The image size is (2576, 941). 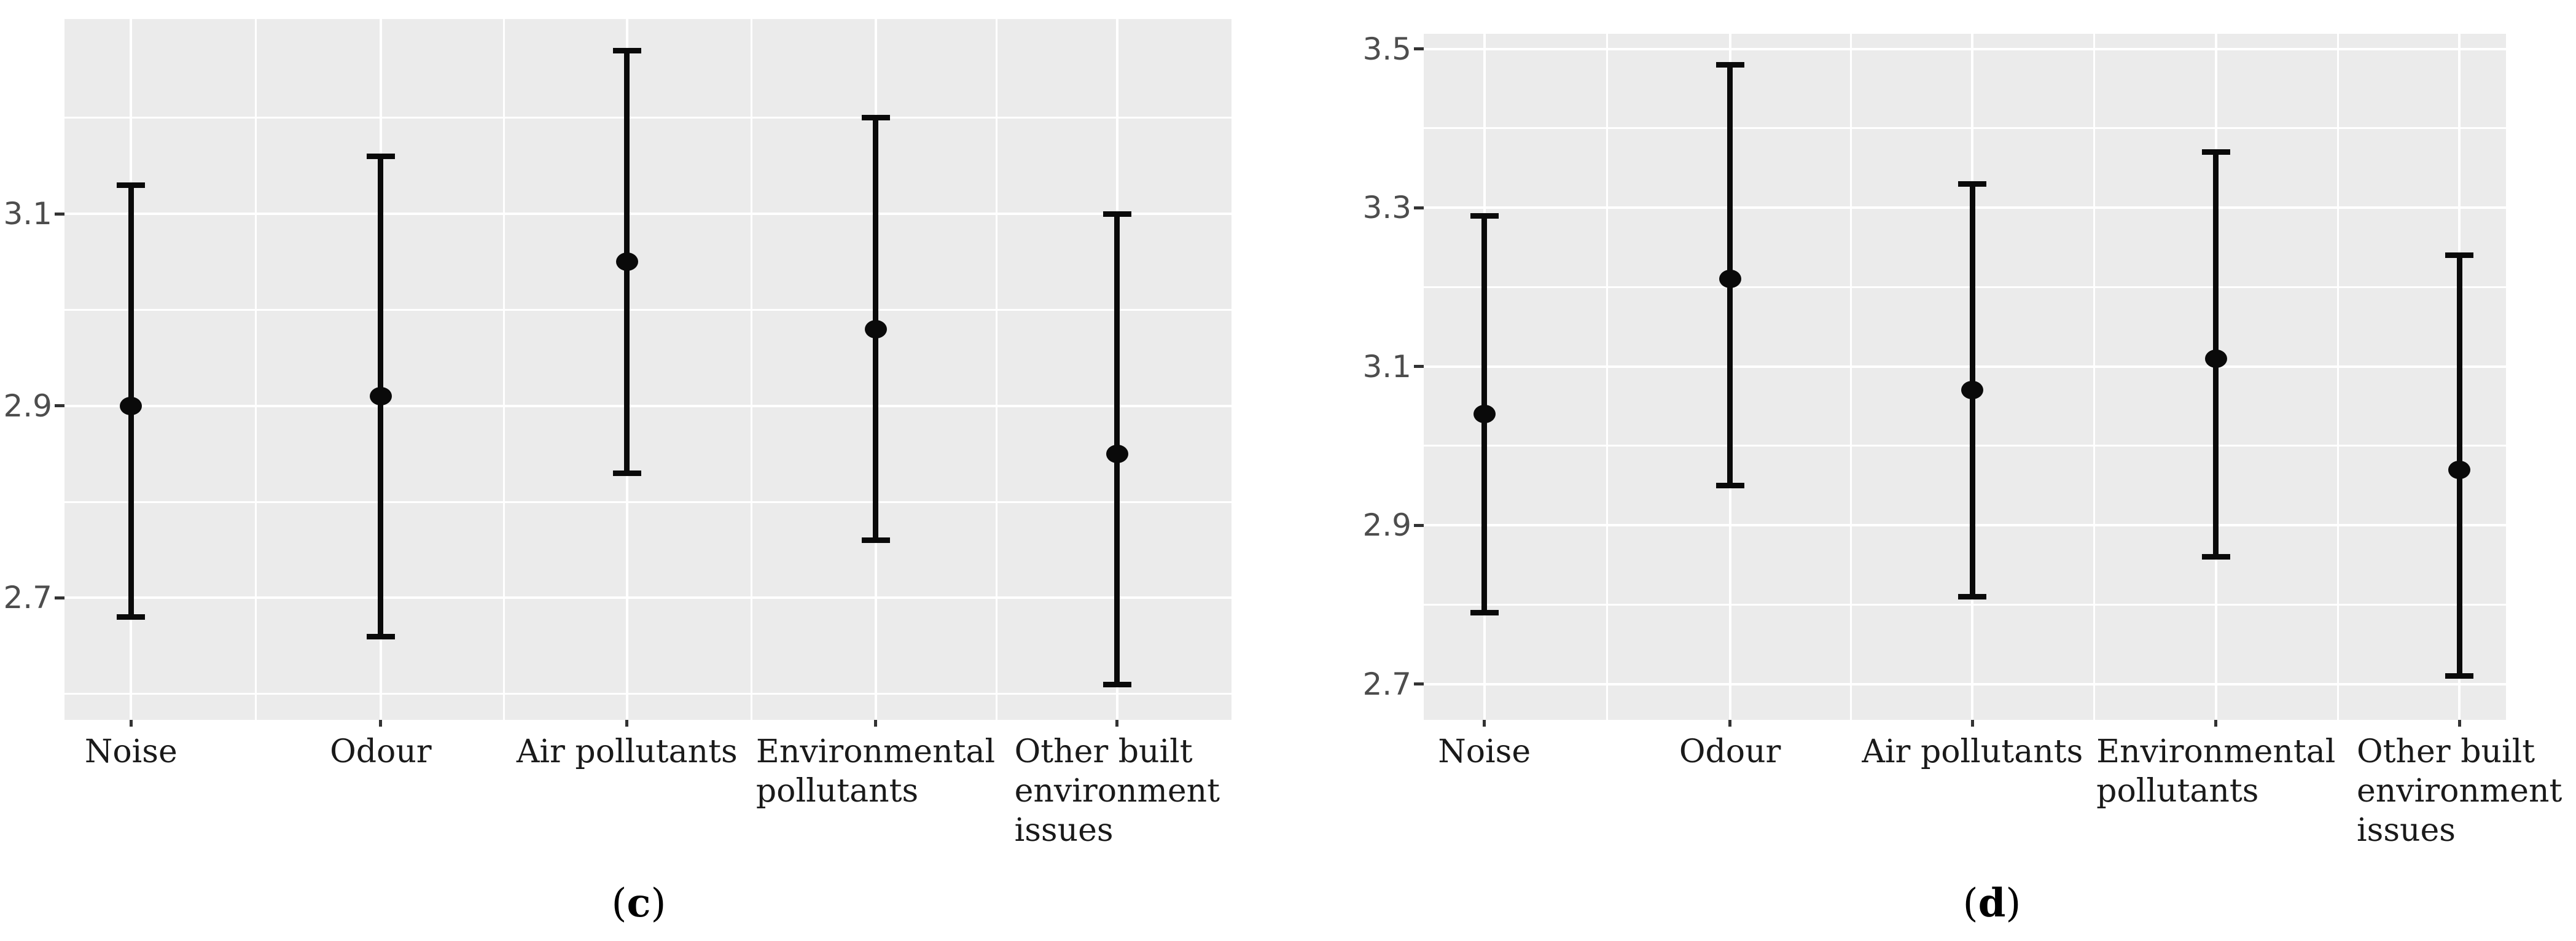 I want to click on caption-letter-c: c, so click(x=638, y=903).